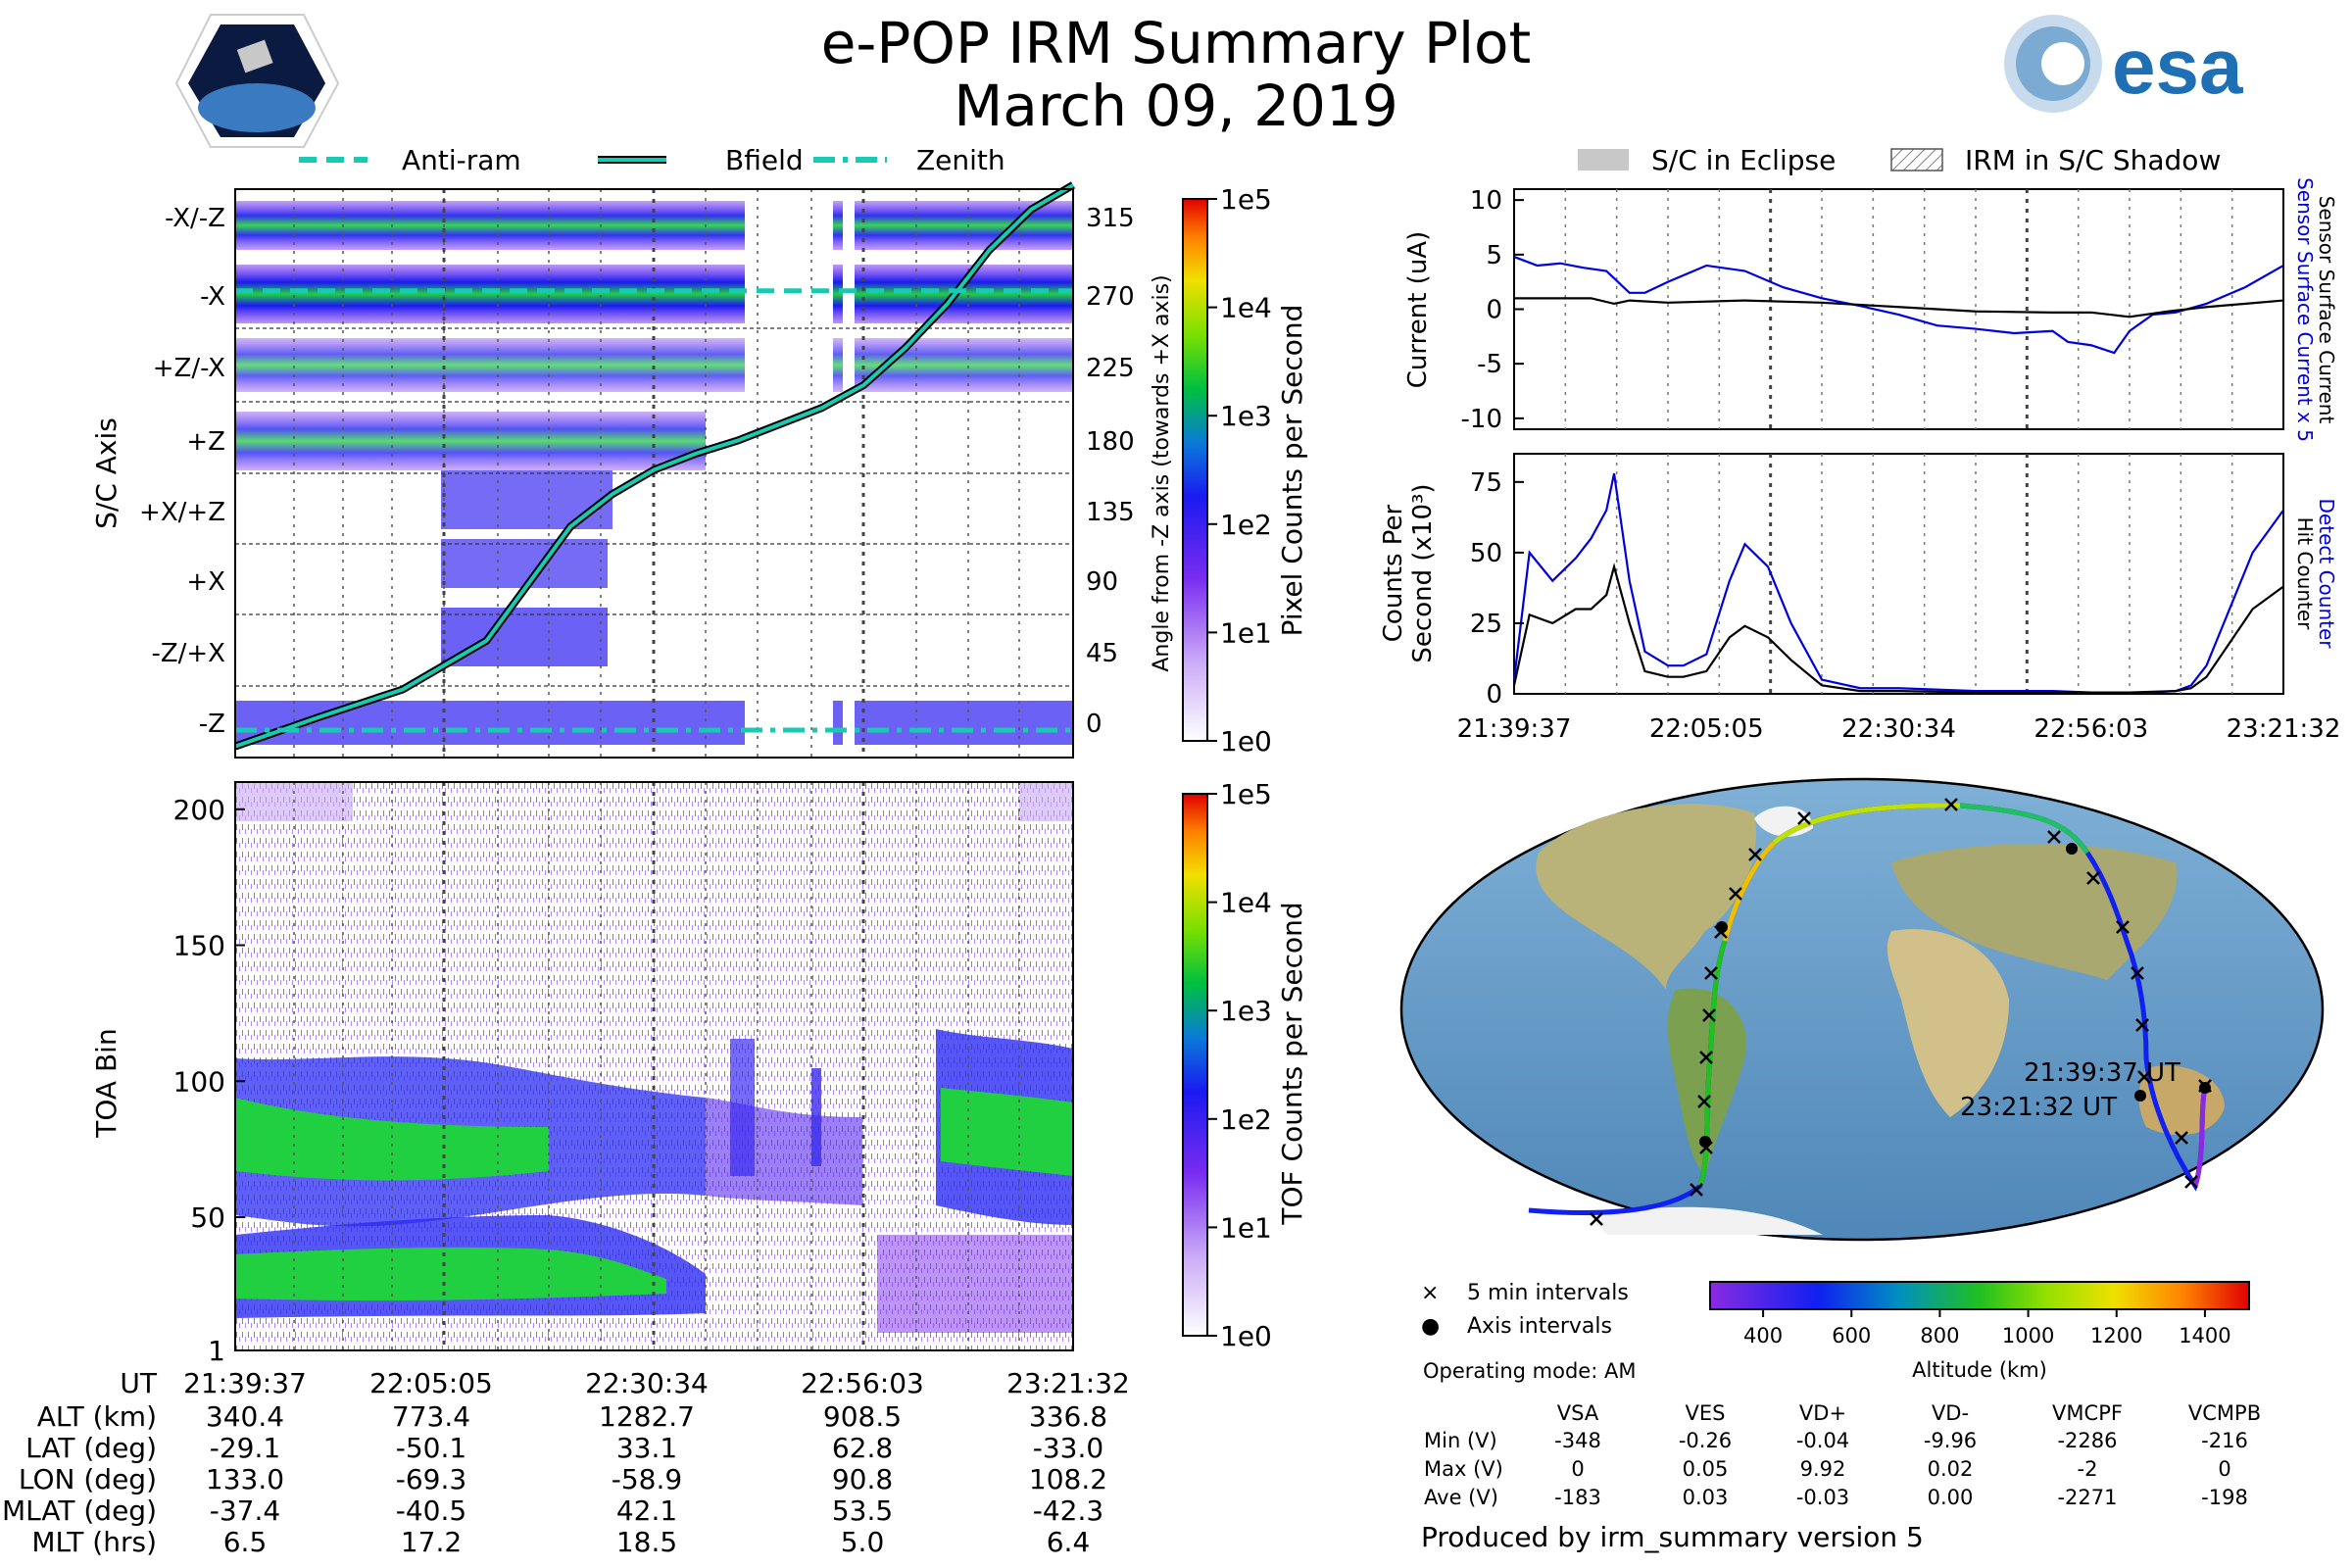  What do you see at coordinates (245, 1416) in the screenshot?
I see `params-row-cell: 340.4` at bounding box center [245, 1416].